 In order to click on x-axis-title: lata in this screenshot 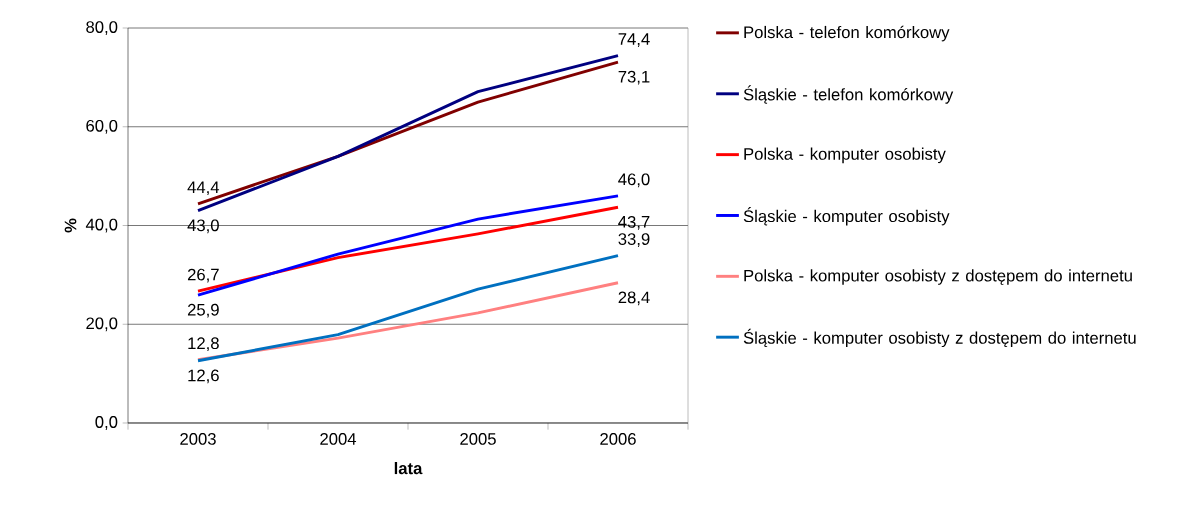, I will do `click(408, 468)`.